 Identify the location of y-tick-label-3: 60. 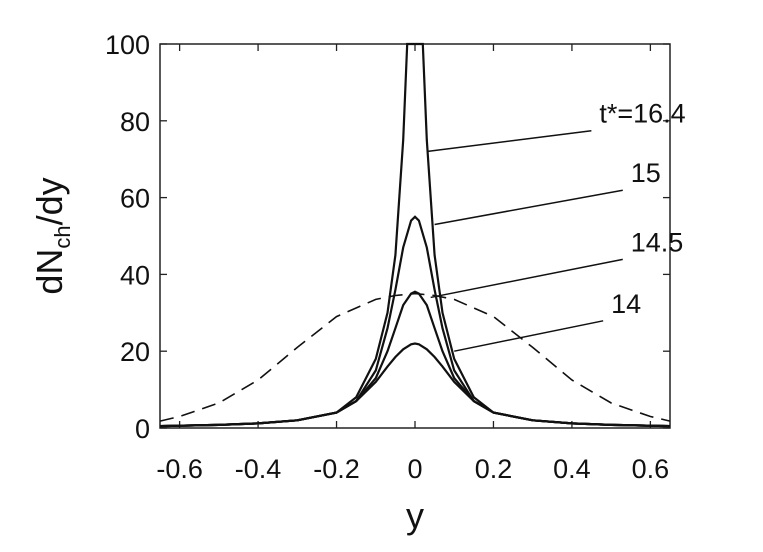
(135, 199).